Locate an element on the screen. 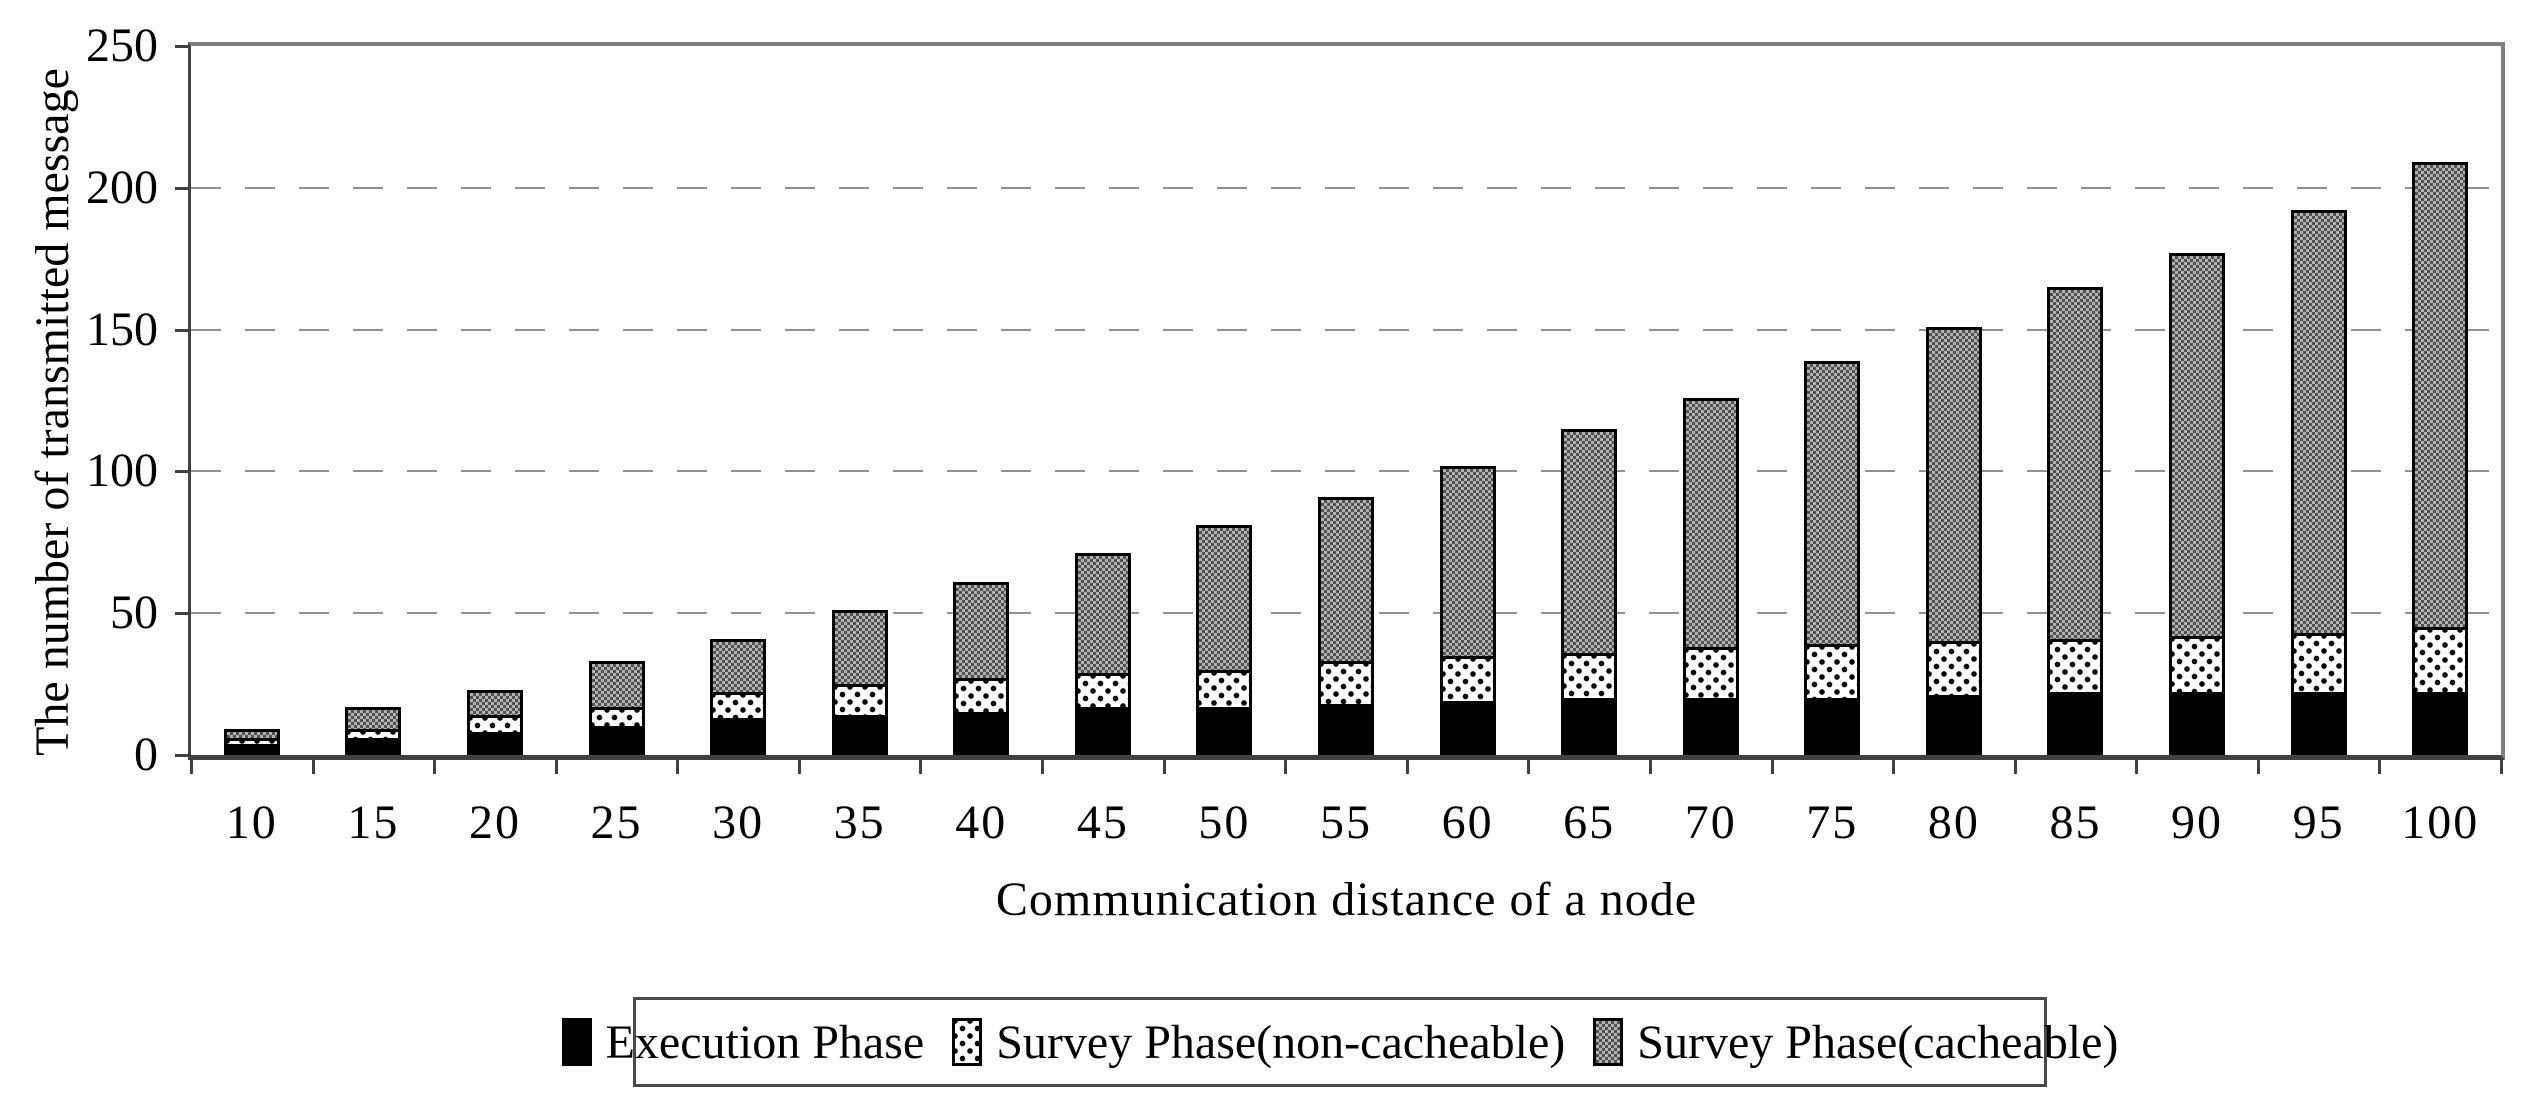 The width and height of the screenshot is (2531, 1114). y-tick-label-250: 250 is located at coordinates (122, 45).